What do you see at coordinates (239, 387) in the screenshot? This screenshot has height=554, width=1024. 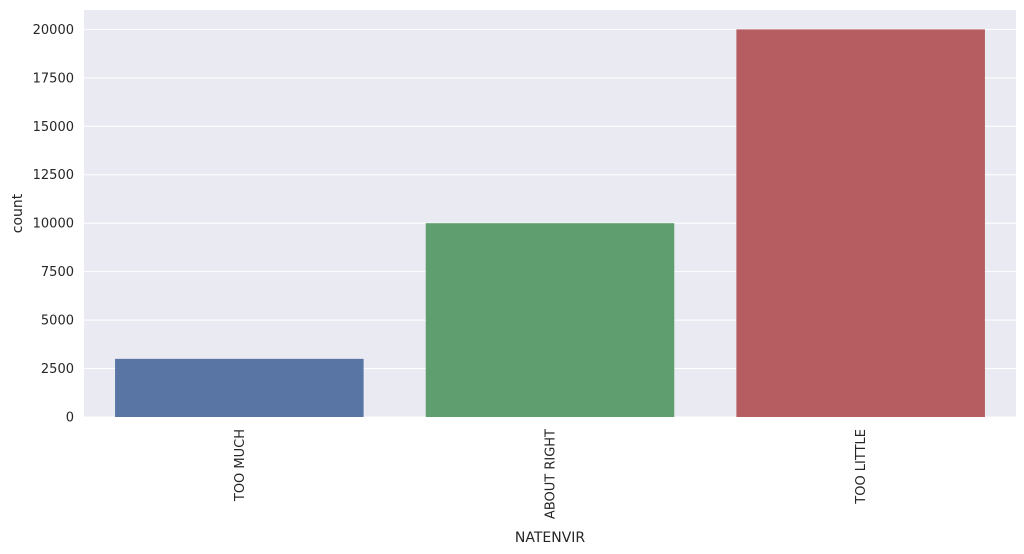 I see `bar-too-much` at bounding box center [239, 387].